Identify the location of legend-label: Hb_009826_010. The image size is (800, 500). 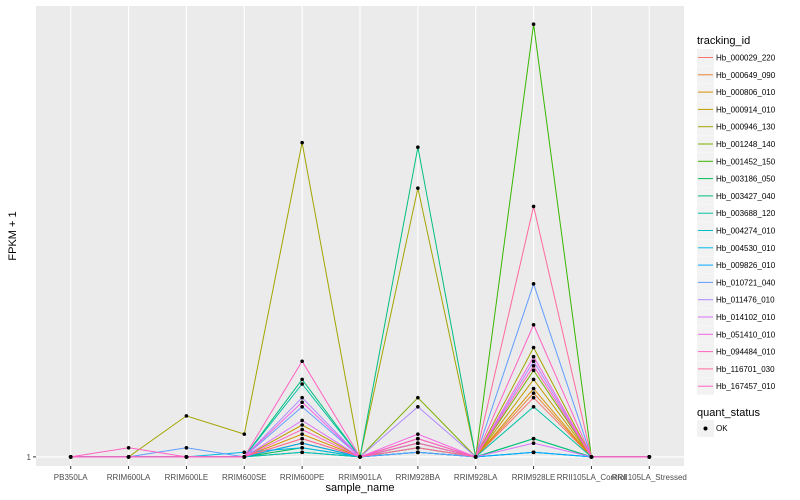
(746, 265).